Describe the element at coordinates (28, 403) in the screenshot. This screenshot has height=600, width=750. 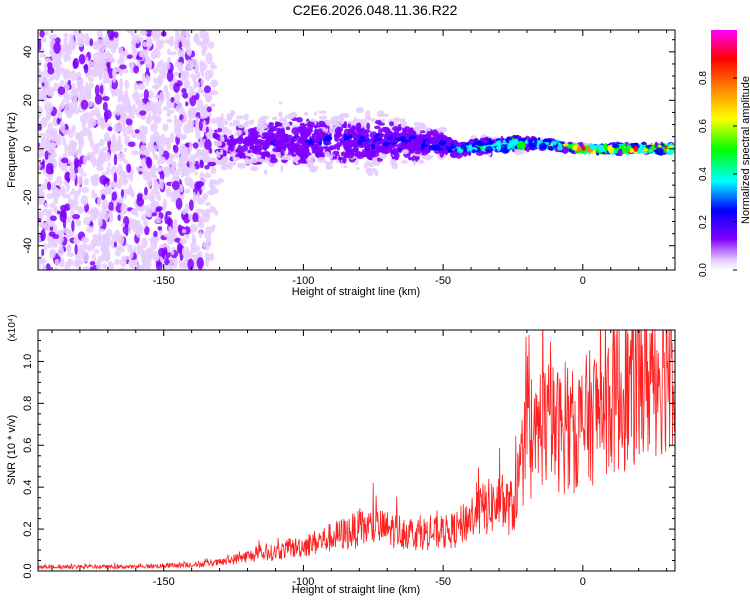
I see `snr-ytick-label: 0.8` at that location.